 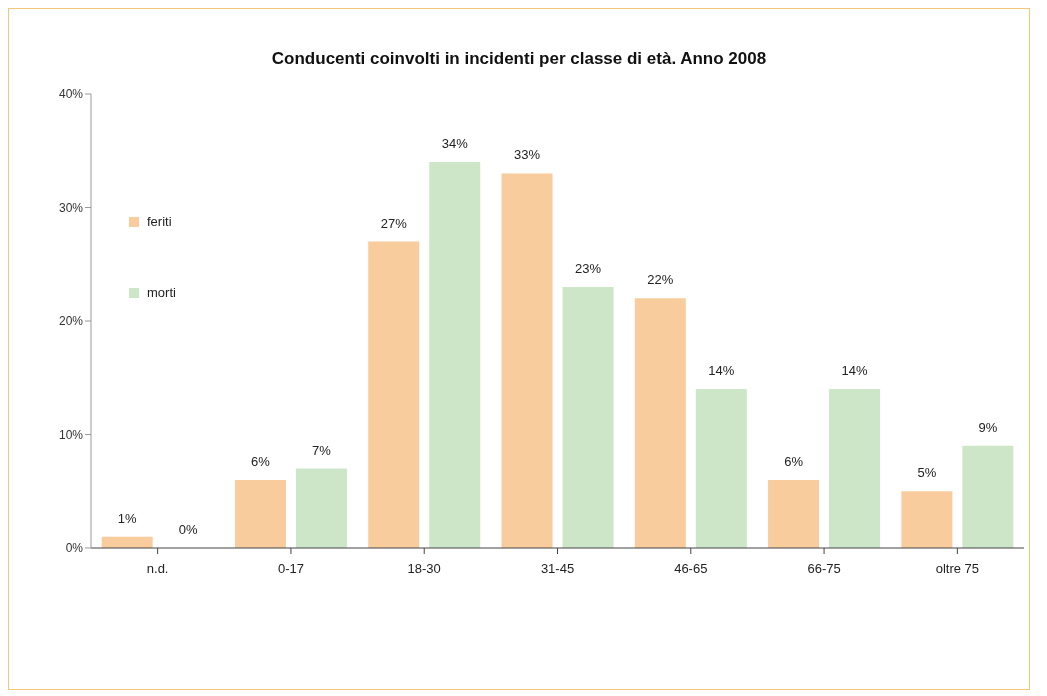 What do you see at coordinates (127, 518) in the screenshot?
I see `data-label: 1%` at bounding box center [127, 518].